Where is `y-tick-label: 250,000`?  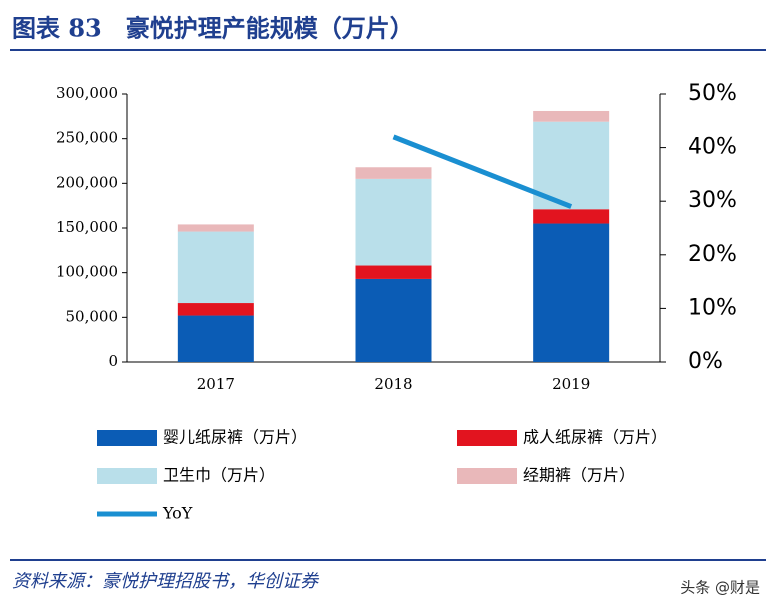
y-tick-label: 250,000 is located at coordinates (87, 138).